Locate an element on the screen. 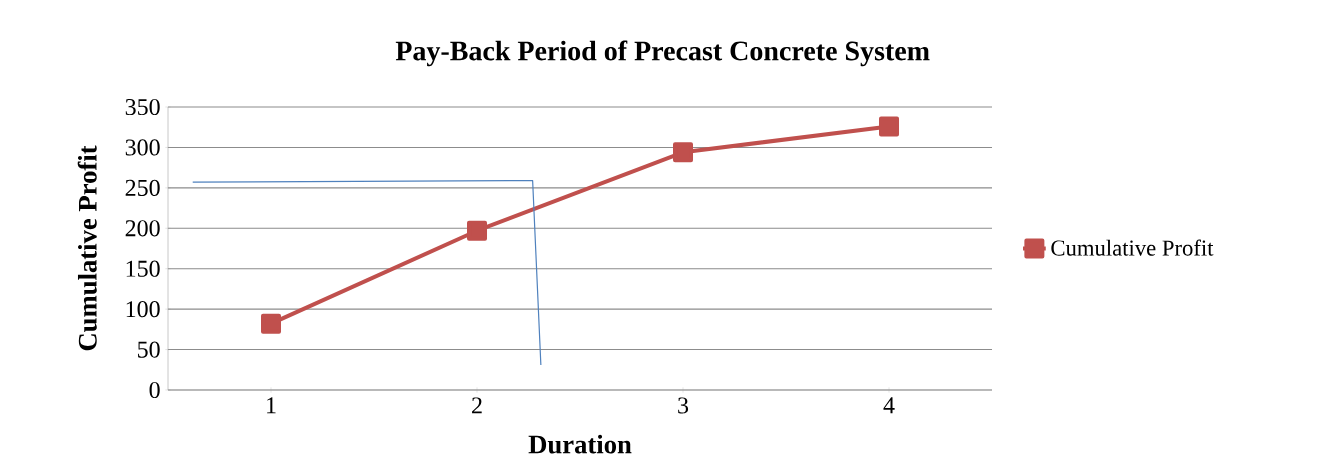 This screenshot has width=1319, height=468. chart-title: Pay-Back Period of Precast Concrete System is located at coordinates (662, 53).